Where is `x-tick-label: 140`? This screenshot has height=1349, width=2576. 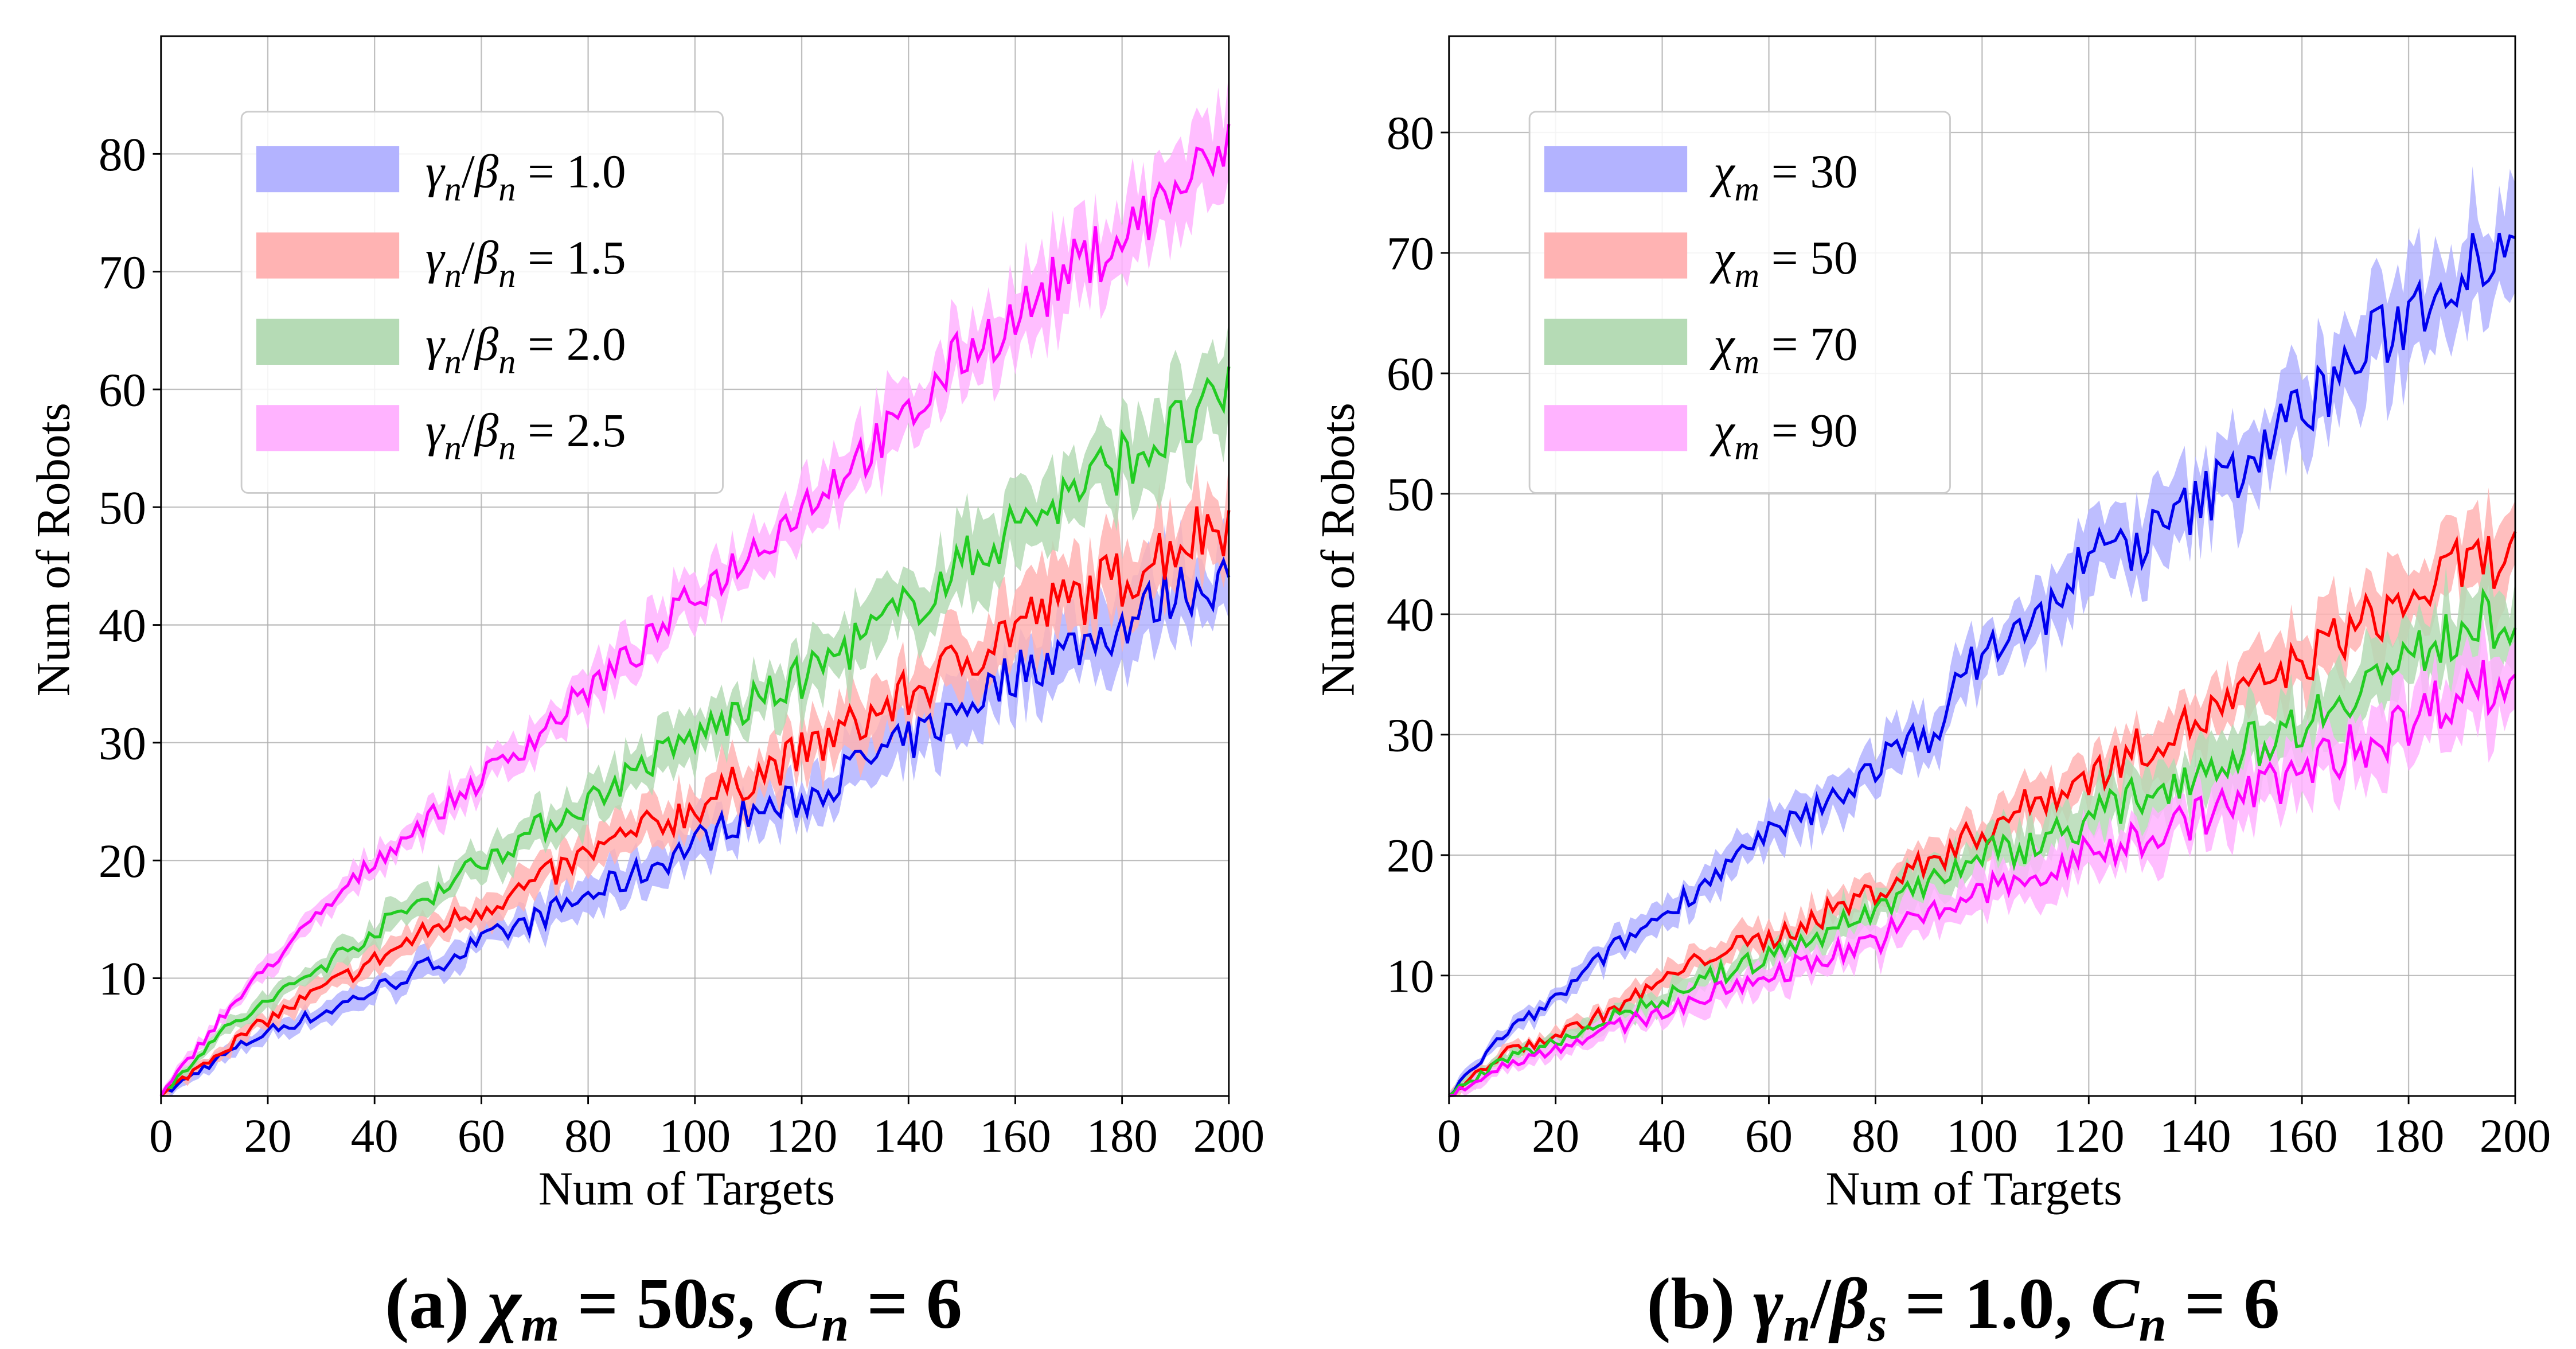
x-tick-label: 140 is located at coordinates (2195, 1135).